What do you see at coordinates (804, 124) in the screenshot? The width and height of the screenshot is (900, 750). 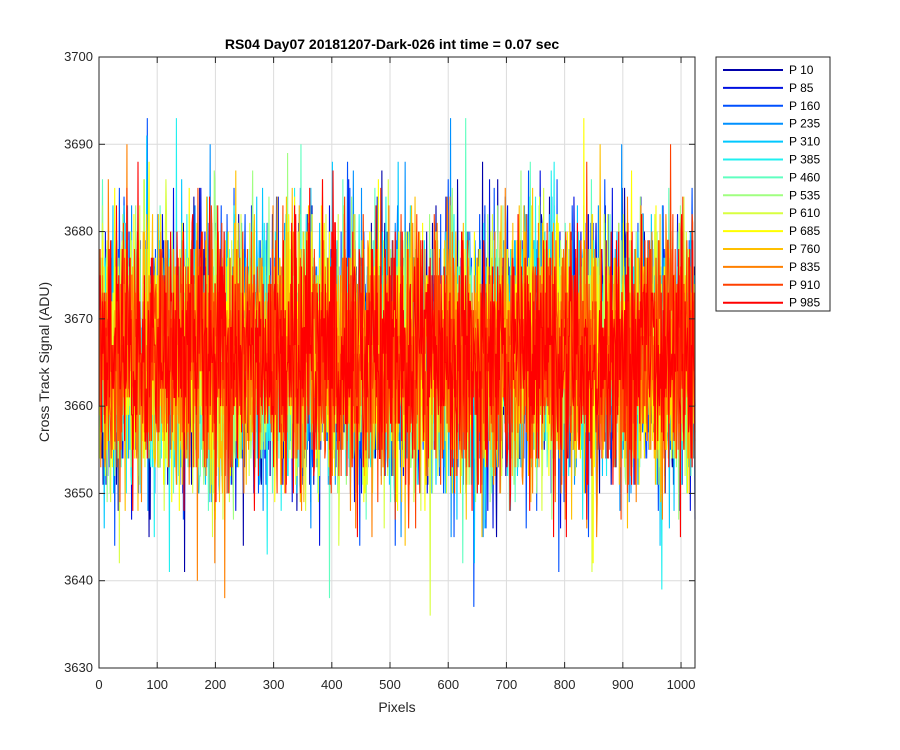 I see `legend-entry-label: P 235` at bounding box center [804, 124].